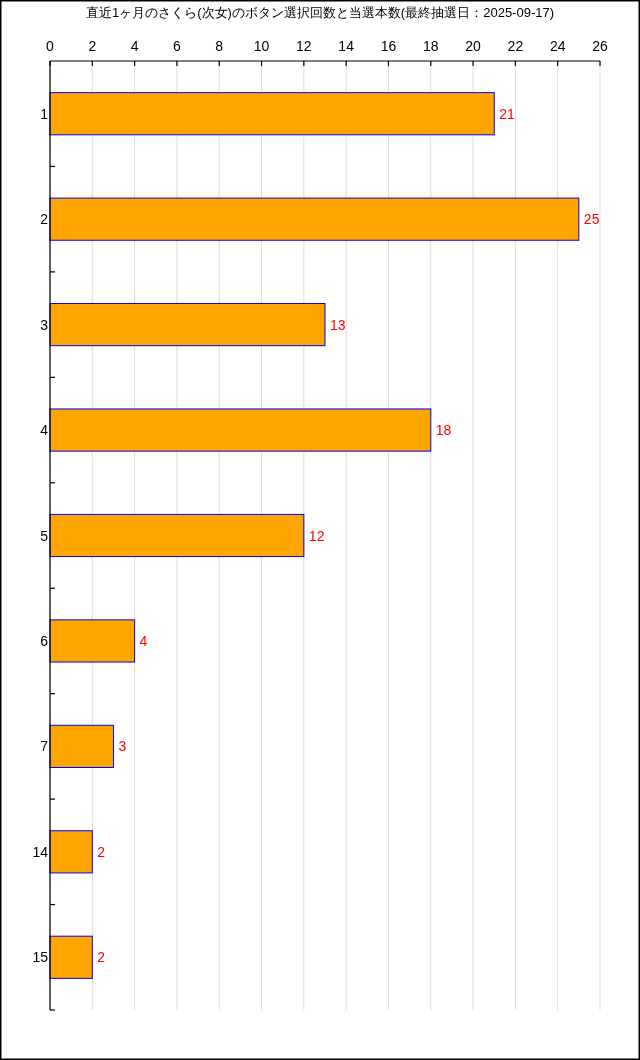 Image resolution: width=640 pixels, height=1060 pixels. What do you see at coordinates (316, 535) in the screenshot?
I see `data-label: 12` at bounding box center [316, 535].